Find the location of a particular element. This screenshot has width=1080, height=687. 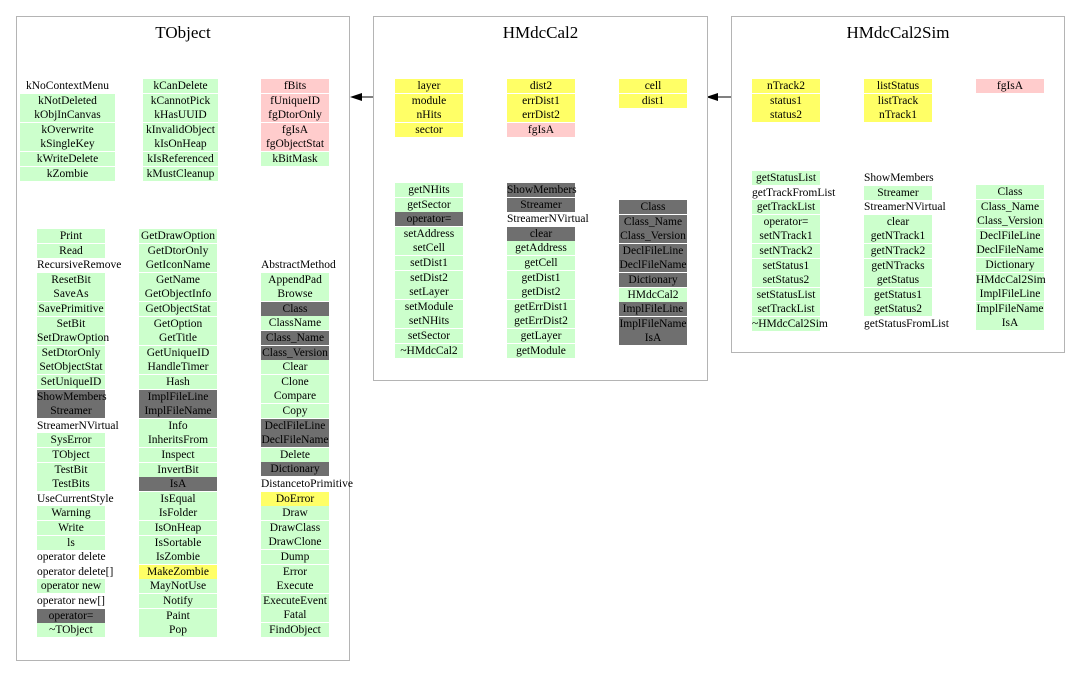

member-warning: Warning is located at coordinates (71, 513).